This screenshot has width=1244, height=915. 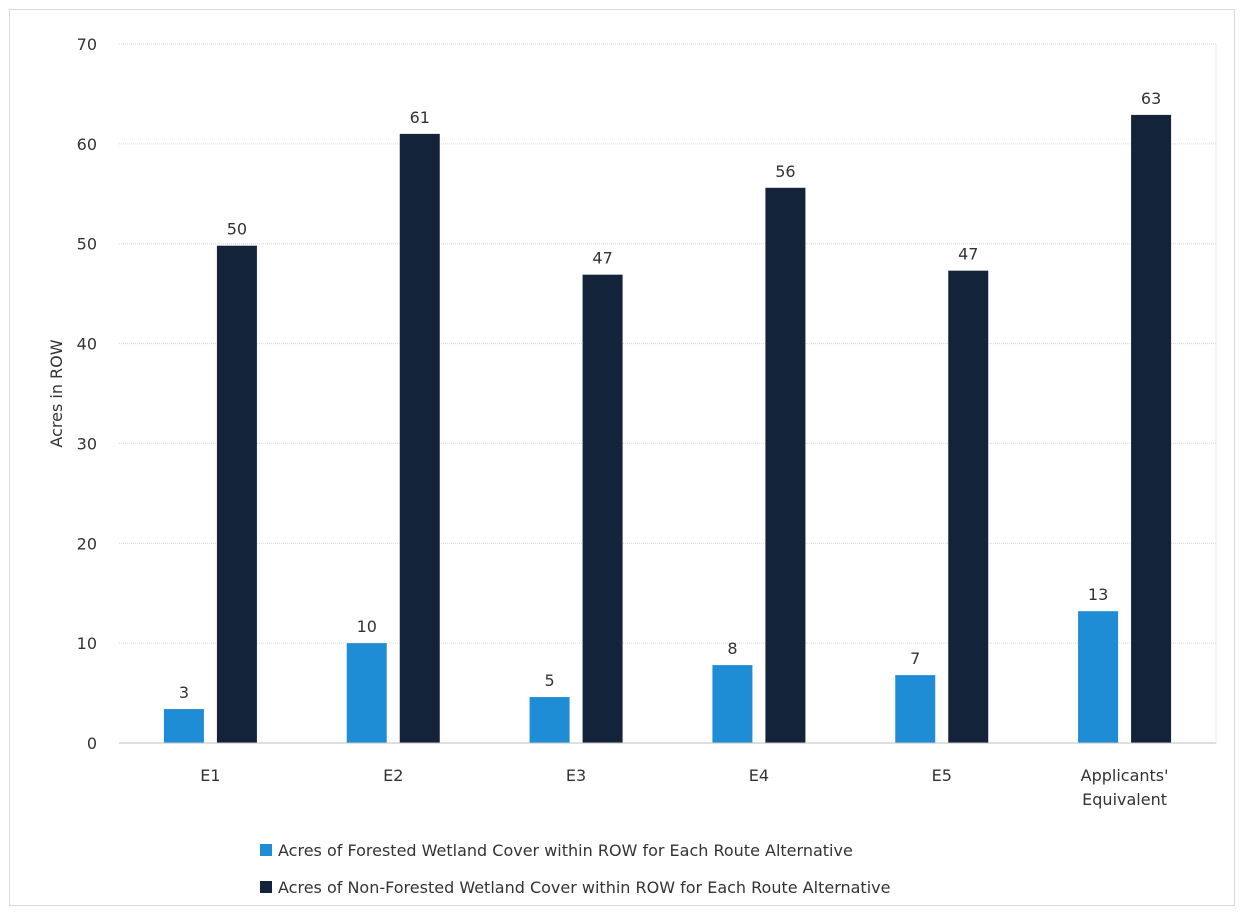 What do you see at coordinates (266, 850) in the screenshot?
I see `legend-swatch-forested` at bounding box center [266, 850].